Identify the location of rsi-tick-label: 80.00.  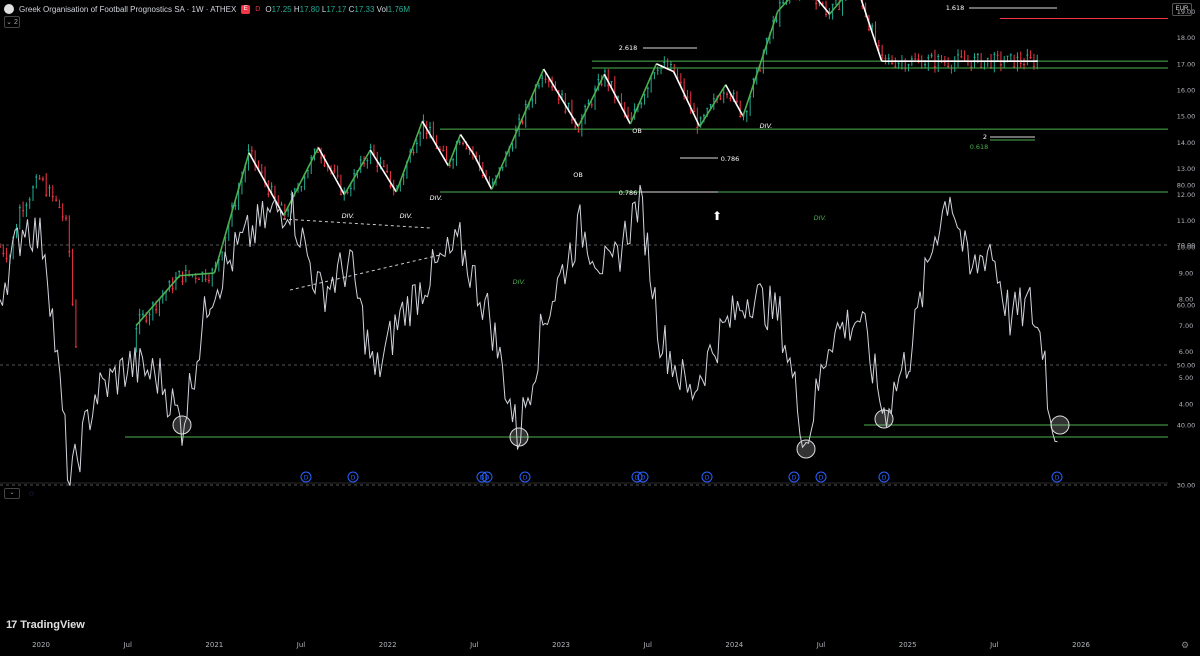
(1186, 186).